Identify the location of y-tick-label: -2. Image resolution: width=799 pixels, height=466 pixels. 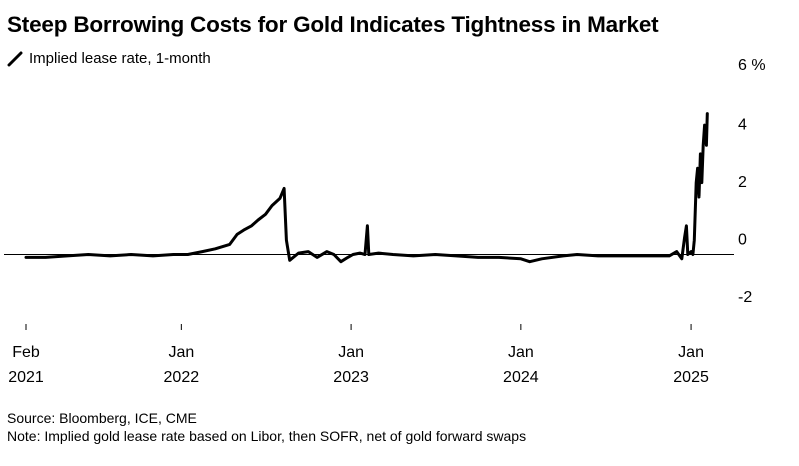
(745, 297).